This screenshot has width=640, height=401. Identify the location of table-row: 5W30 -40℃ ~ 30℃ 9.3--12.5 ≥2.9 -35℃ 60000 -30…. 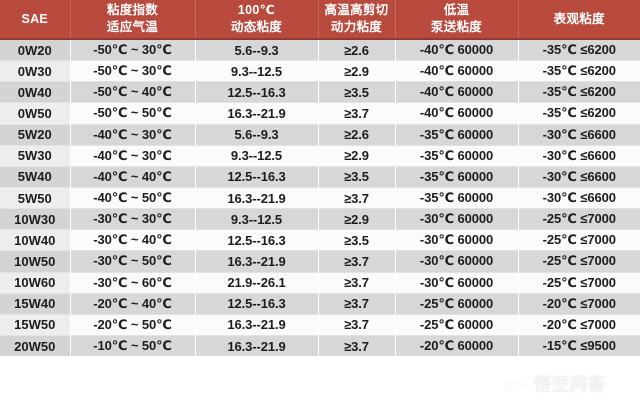
(320, 156).